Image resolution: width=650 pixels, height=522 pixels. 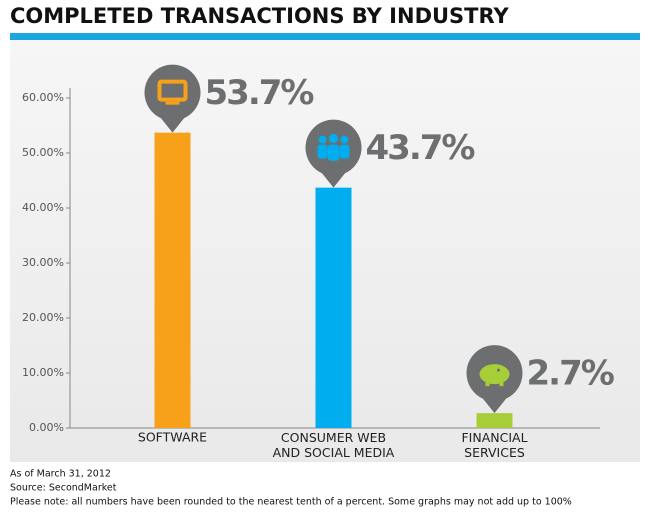 I want to click on x-tick-label: SOFTWARE, so click(x=172, y=437).